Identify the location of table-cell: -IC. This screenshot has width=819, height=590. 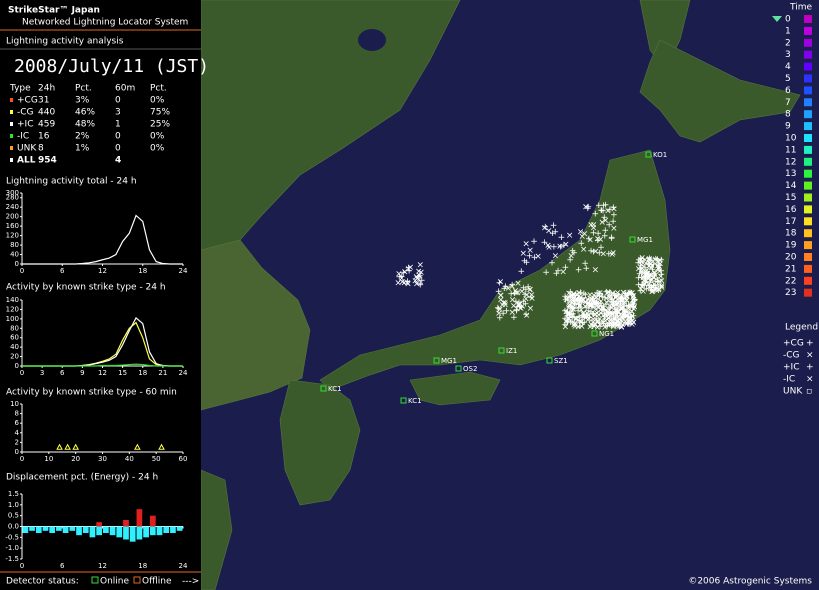
(23, 137).